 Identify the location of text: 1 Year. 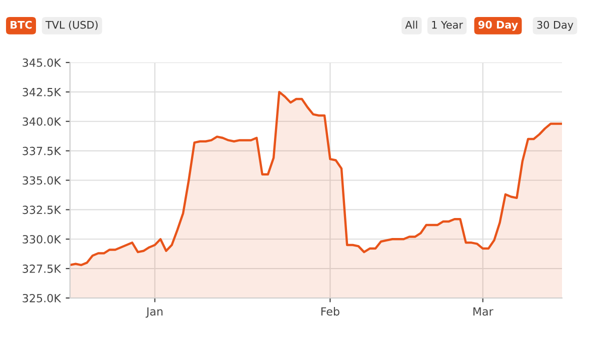
(447, 25).